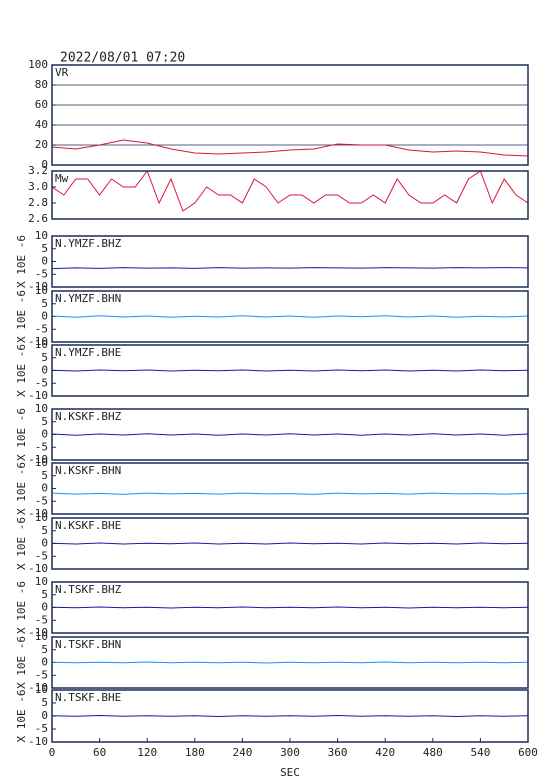 The height and width of the screenshot is (781, 554). I want to click on series-label: VR, so click(62, 72).